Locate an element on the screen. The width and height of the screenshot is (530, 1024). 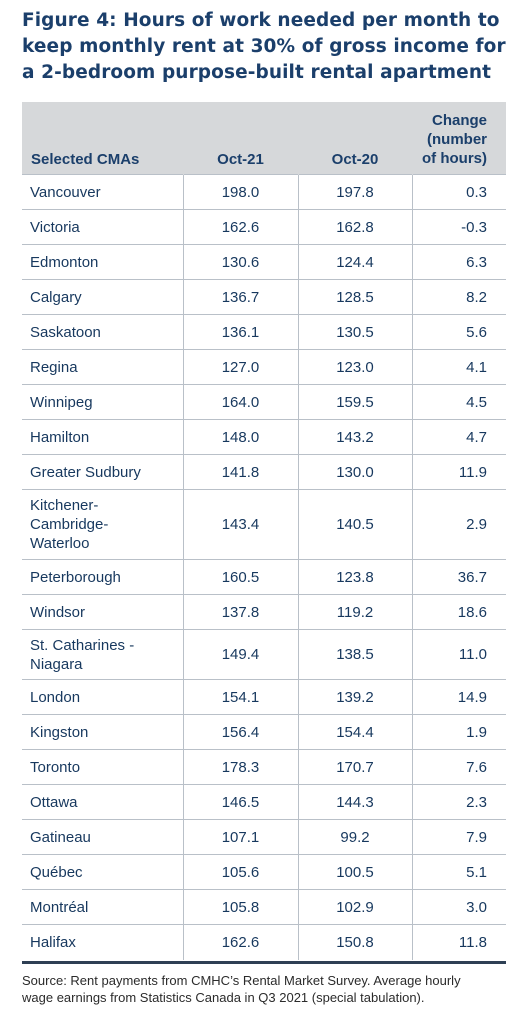
cell-oct21: 162.6 is located at coordinates (240, 227).